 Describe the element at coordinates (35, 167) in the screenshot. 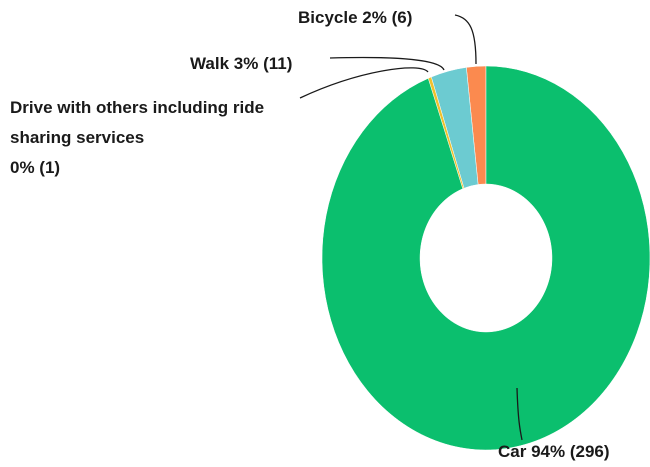

I see `value-label: 0% (1)` at that location.